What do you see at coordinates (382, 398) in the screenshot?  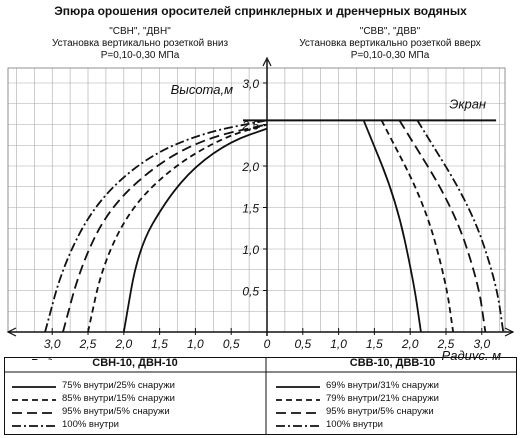 I see `legend-right-label: 79% внутри/21% снаружи` at bounding box center [382, 398].